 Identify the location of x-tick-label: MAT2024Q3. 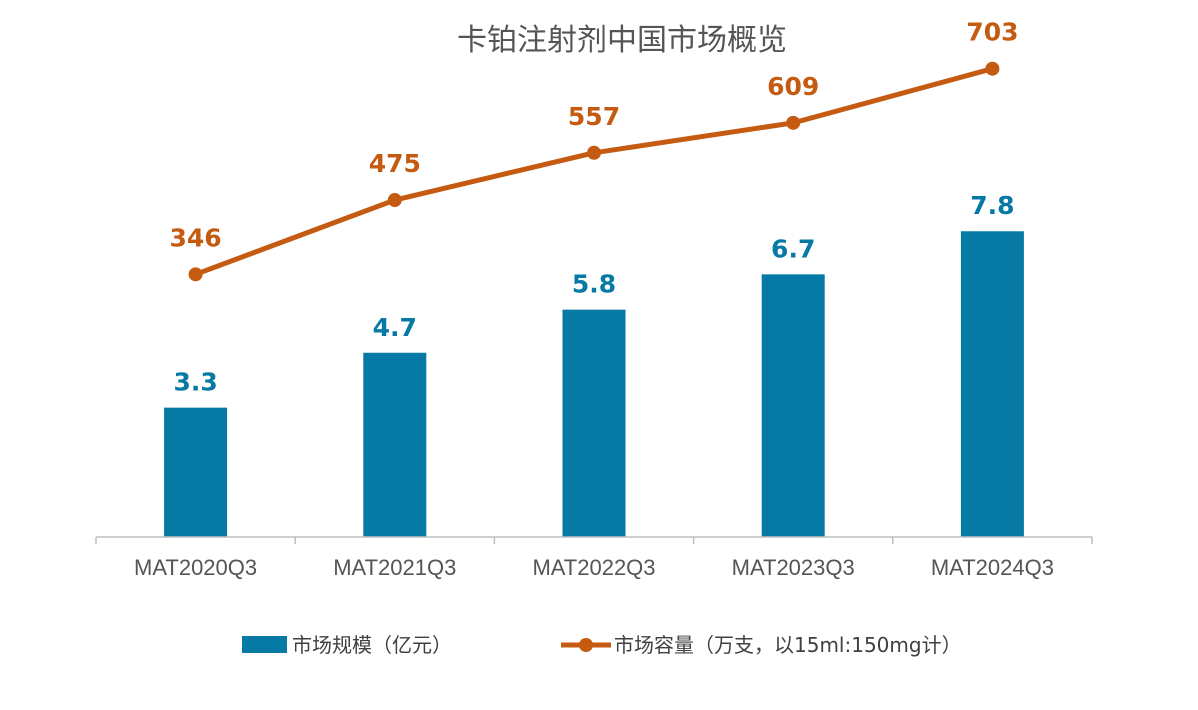
(992, 567).